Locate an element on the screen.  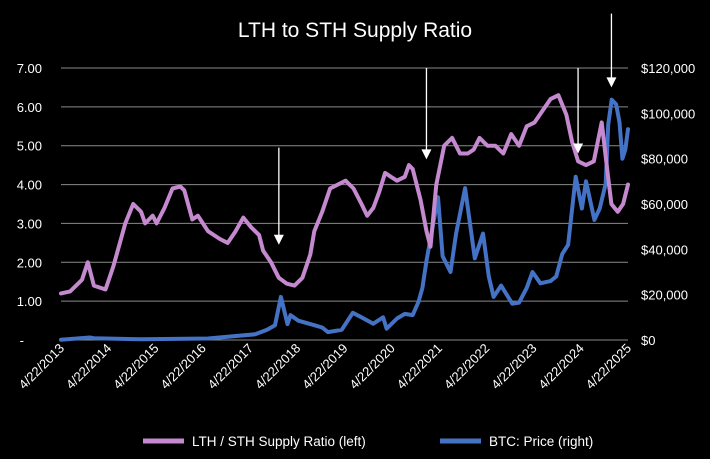
legend-label-btc: BTC: Price (right) is located at coordinates (541, 441).